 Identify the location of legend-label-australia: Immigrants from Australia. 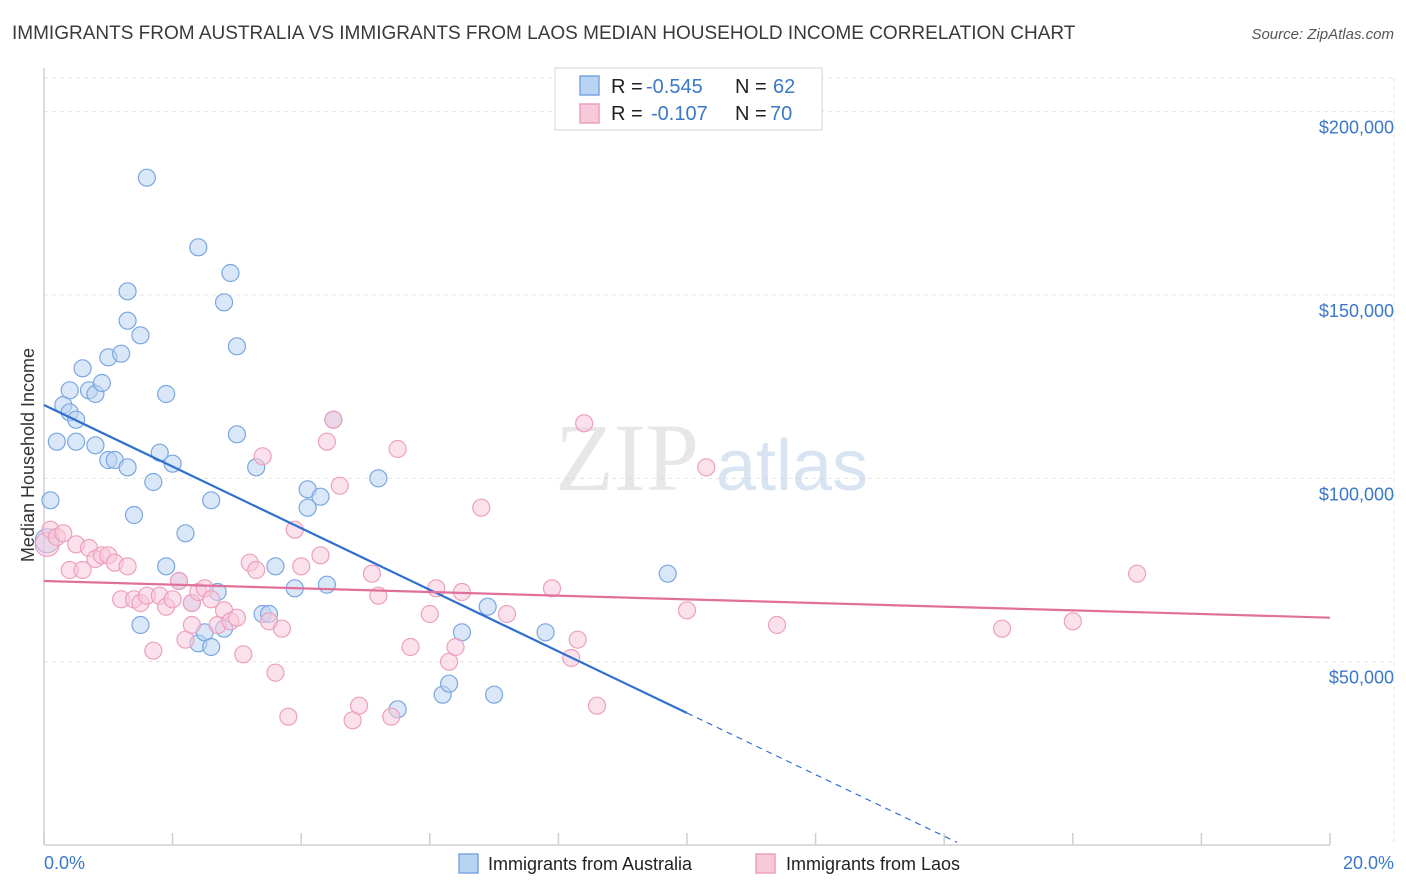
(590, 864).